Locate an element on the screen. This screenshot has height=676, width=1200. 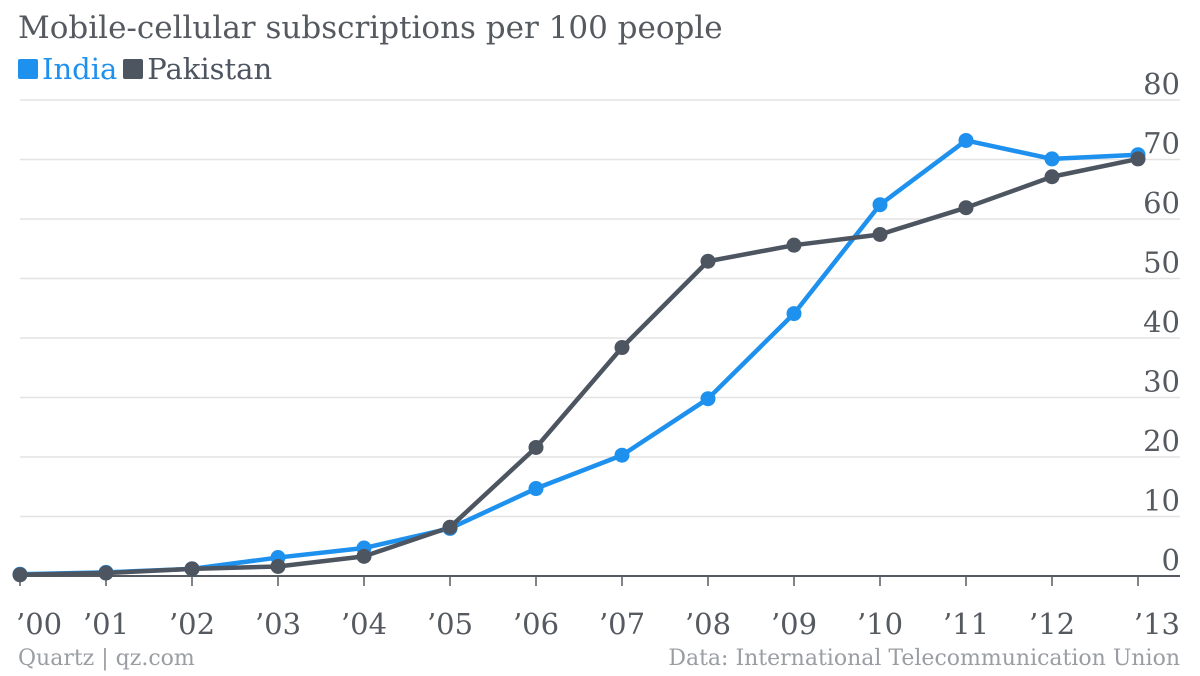
legend-swatch-pakistan is located at coordinates (133, 69).